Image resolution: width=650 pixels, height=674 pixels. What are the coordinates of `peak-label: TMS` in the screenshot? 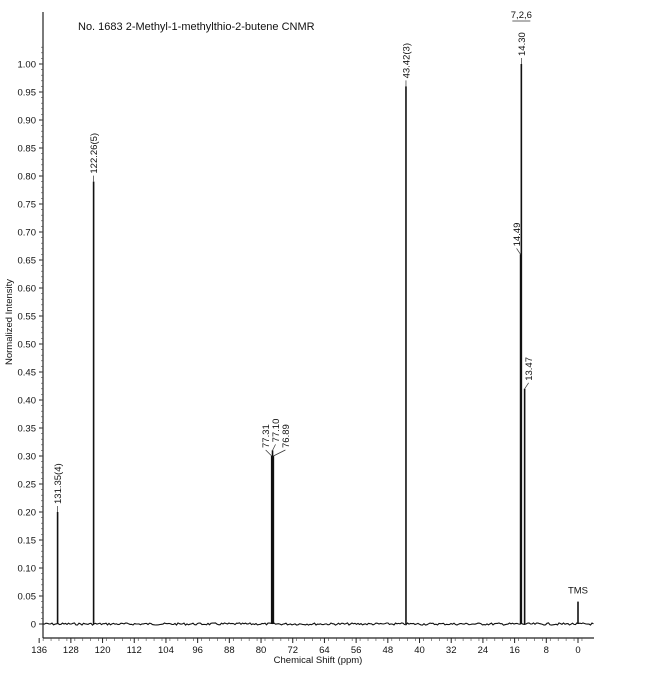 It's located at (578, 591).